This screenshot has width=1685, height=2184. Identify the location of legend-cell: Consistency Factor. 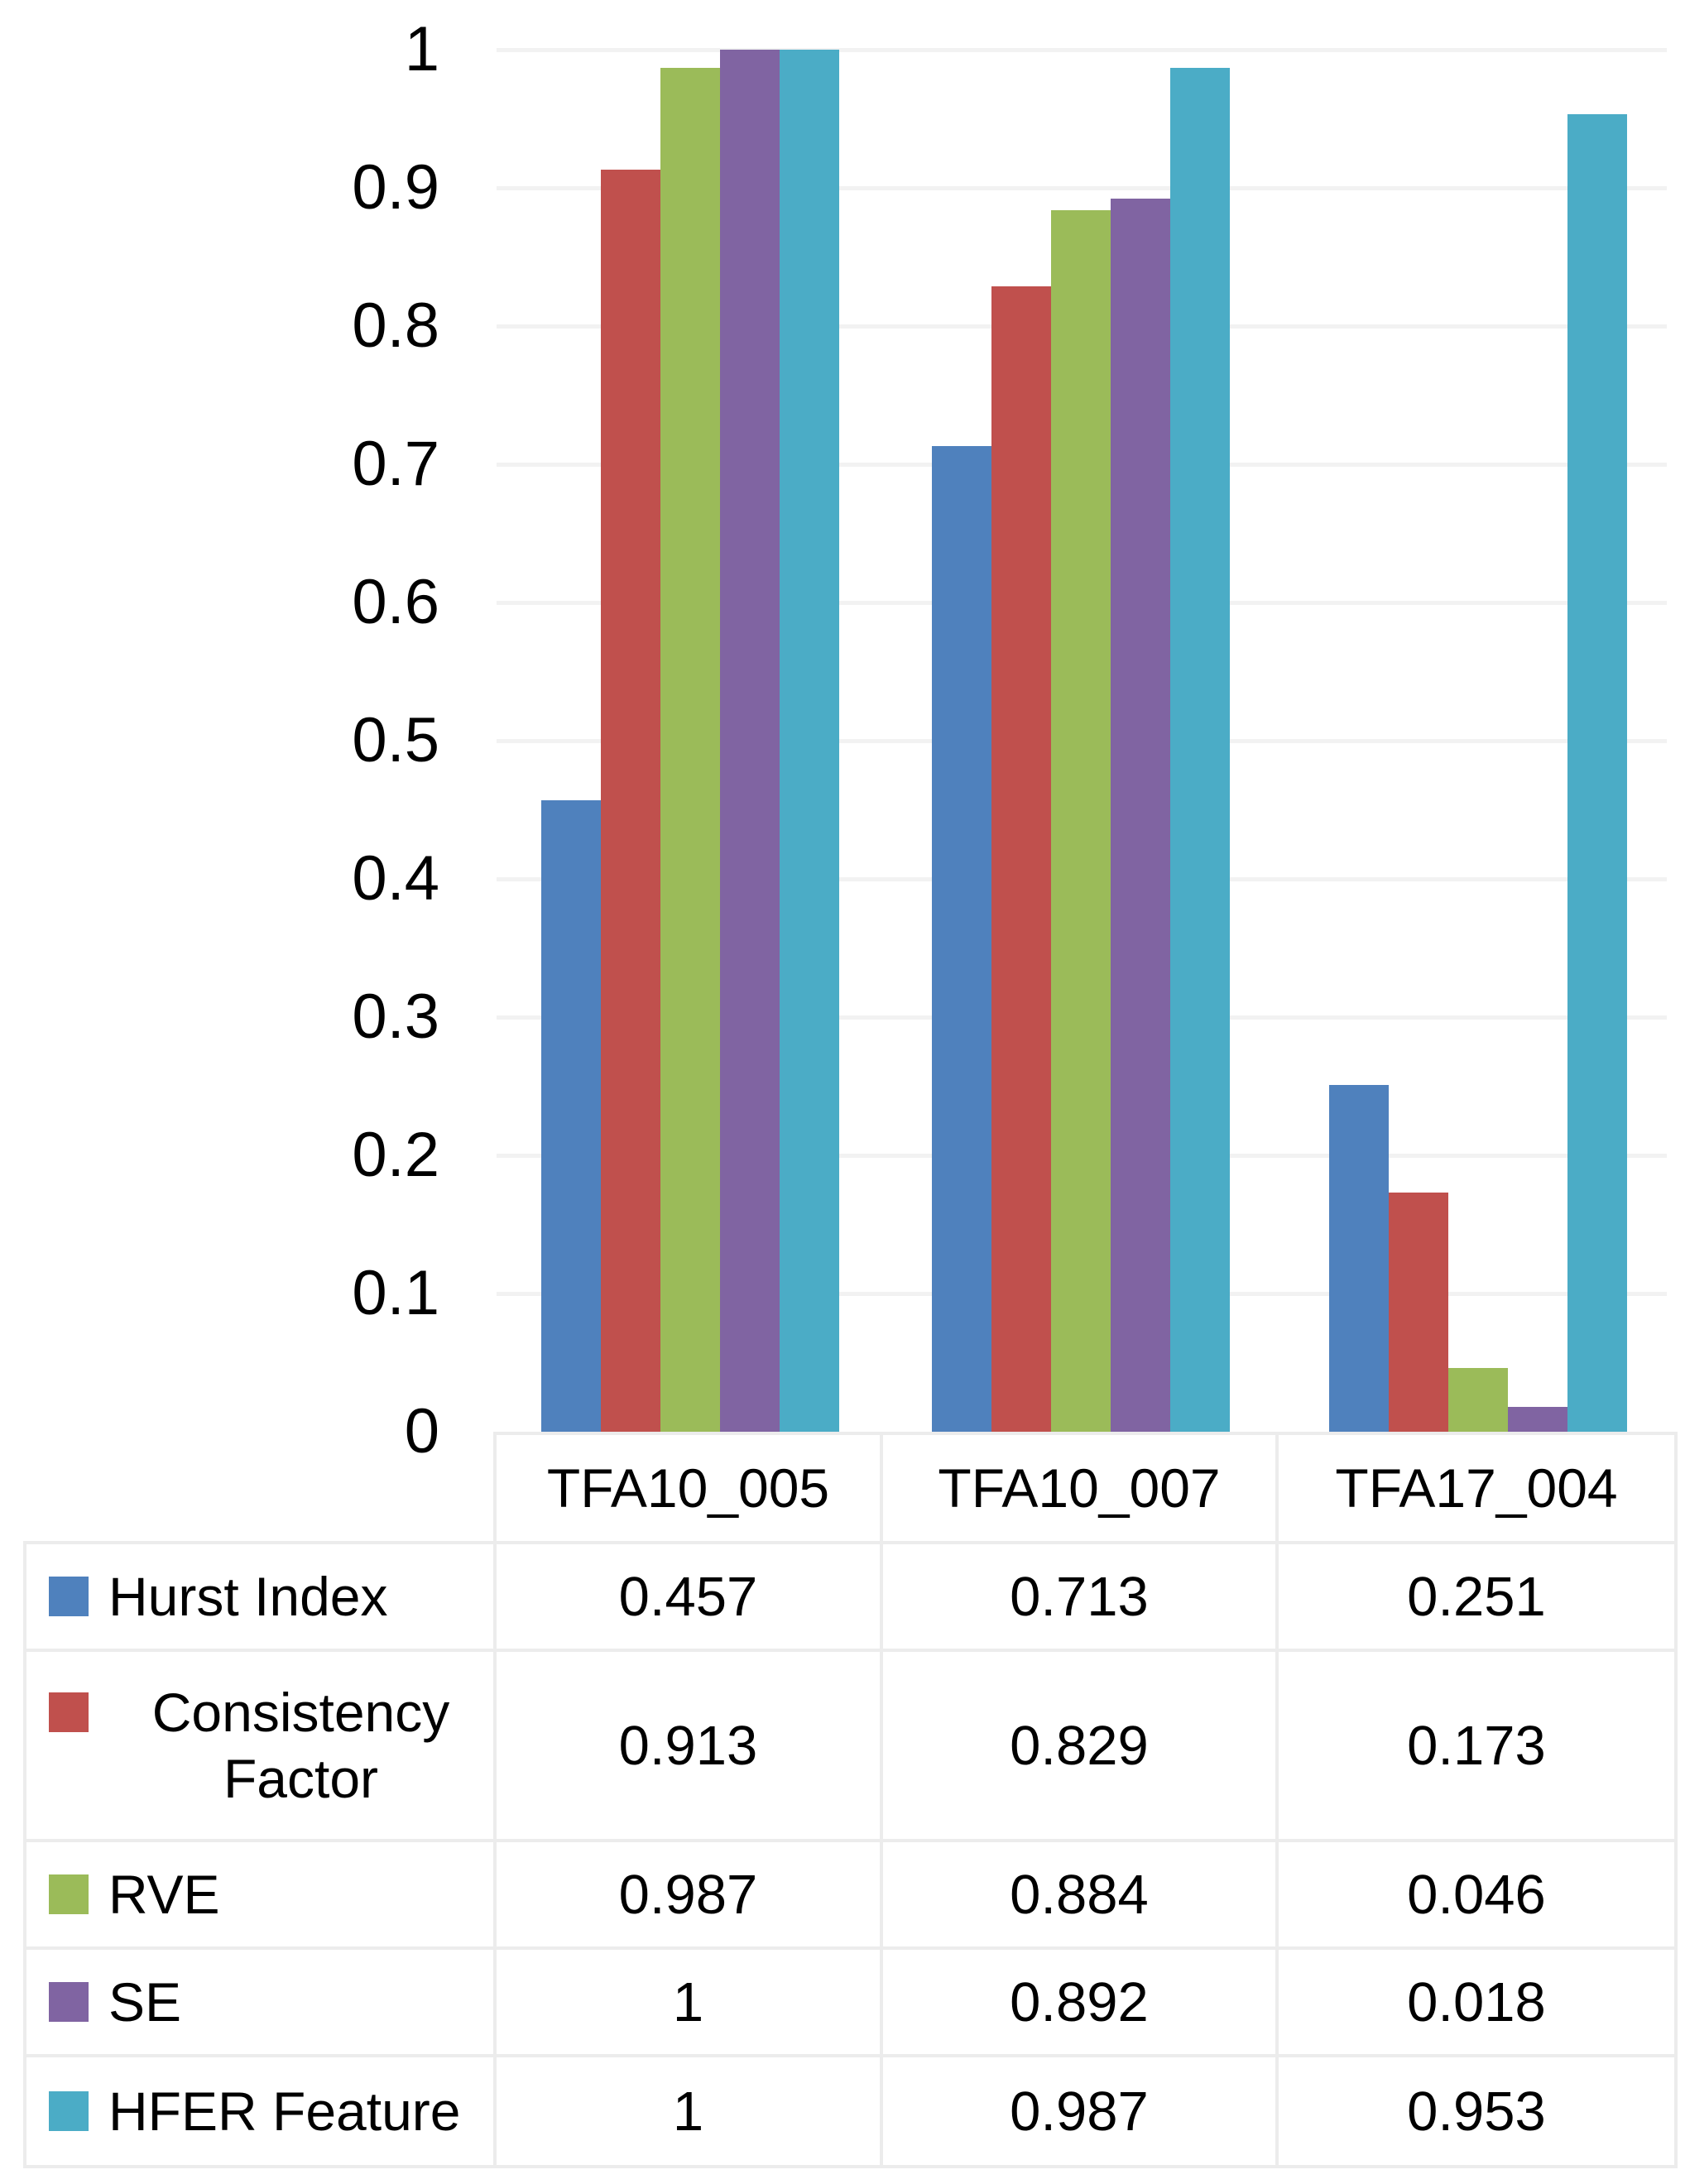
(260, 1745).